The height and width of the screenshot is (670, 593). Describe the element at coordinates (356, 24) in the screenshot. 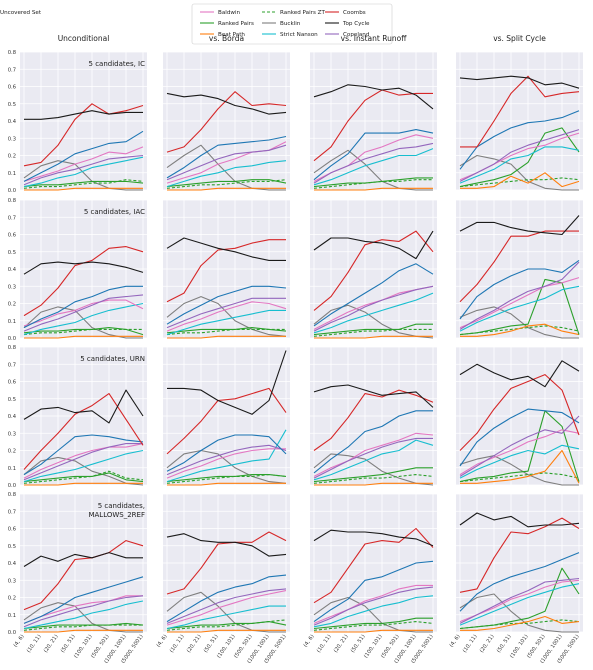

I see `legend-label-top-cycle: Top Cycle` at that location.